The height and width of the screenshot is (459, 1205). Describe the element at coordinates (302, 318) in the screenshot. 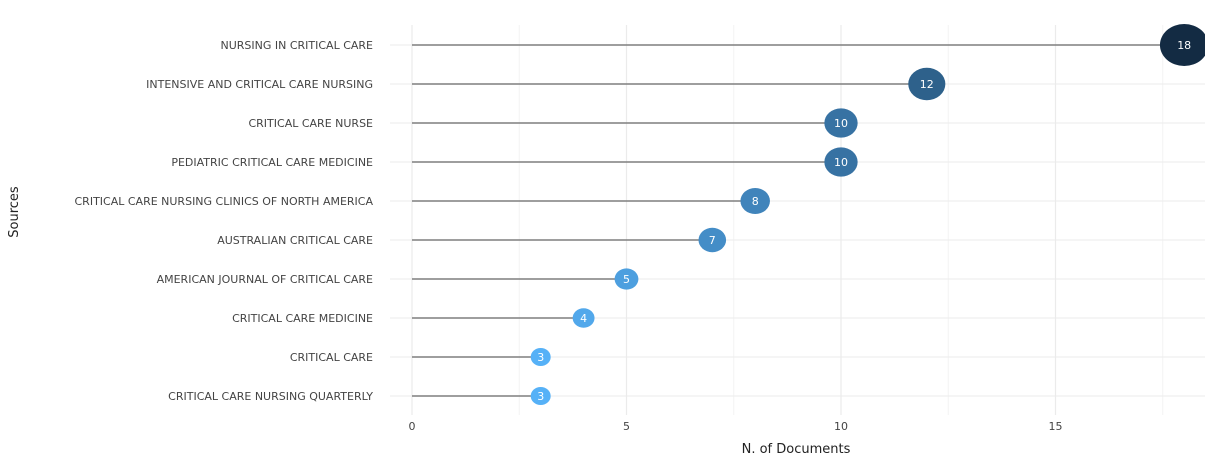

I see `y-tick-label: CRITICAL CARE MEDICINE` at that location.